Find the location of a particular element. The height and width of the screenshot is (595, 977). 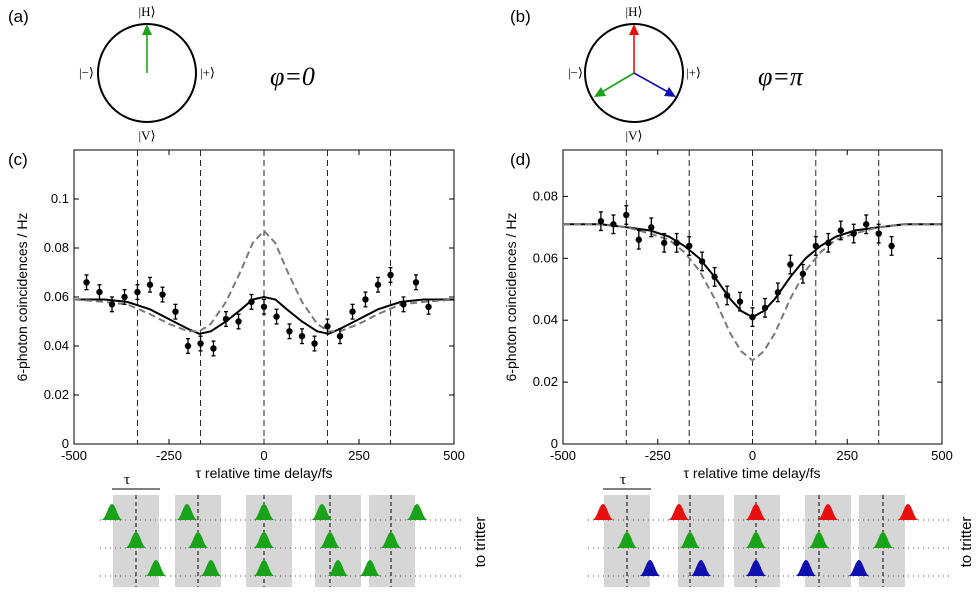

polarization-diagram-b: |H⟩ |V⟩ |−⟩ |+⟩ is located at coordinates (634, 73).